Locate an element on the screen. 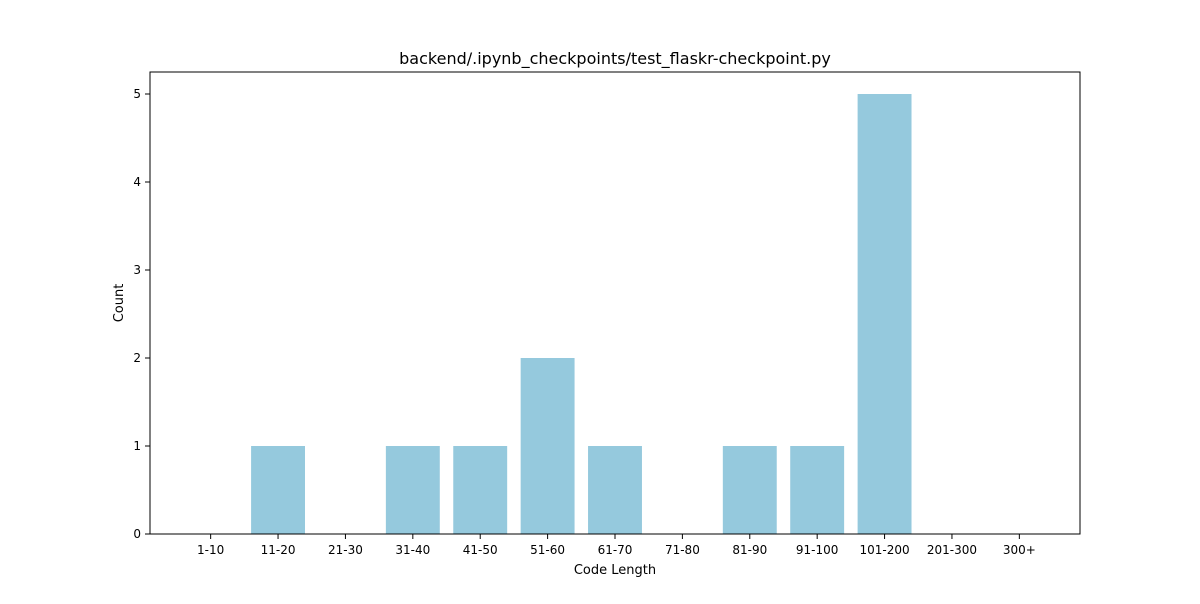 The height and width of the screenshot is (604, 1200). x-tick-label: 300+ is located at coordinates (1019, 550).